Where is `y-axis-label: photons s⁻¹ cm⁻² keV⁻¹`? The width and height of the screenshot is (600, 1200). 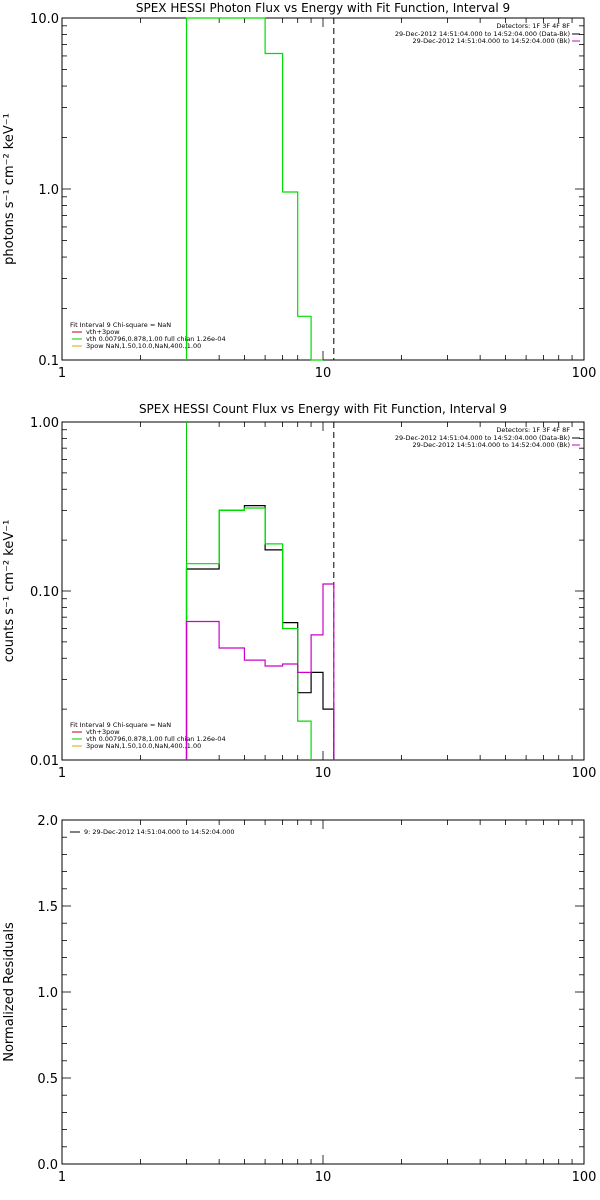
y-axis-label: photons s⁻¹ cm⁻² keV⁻¹ is located at coordinates (9, 189).